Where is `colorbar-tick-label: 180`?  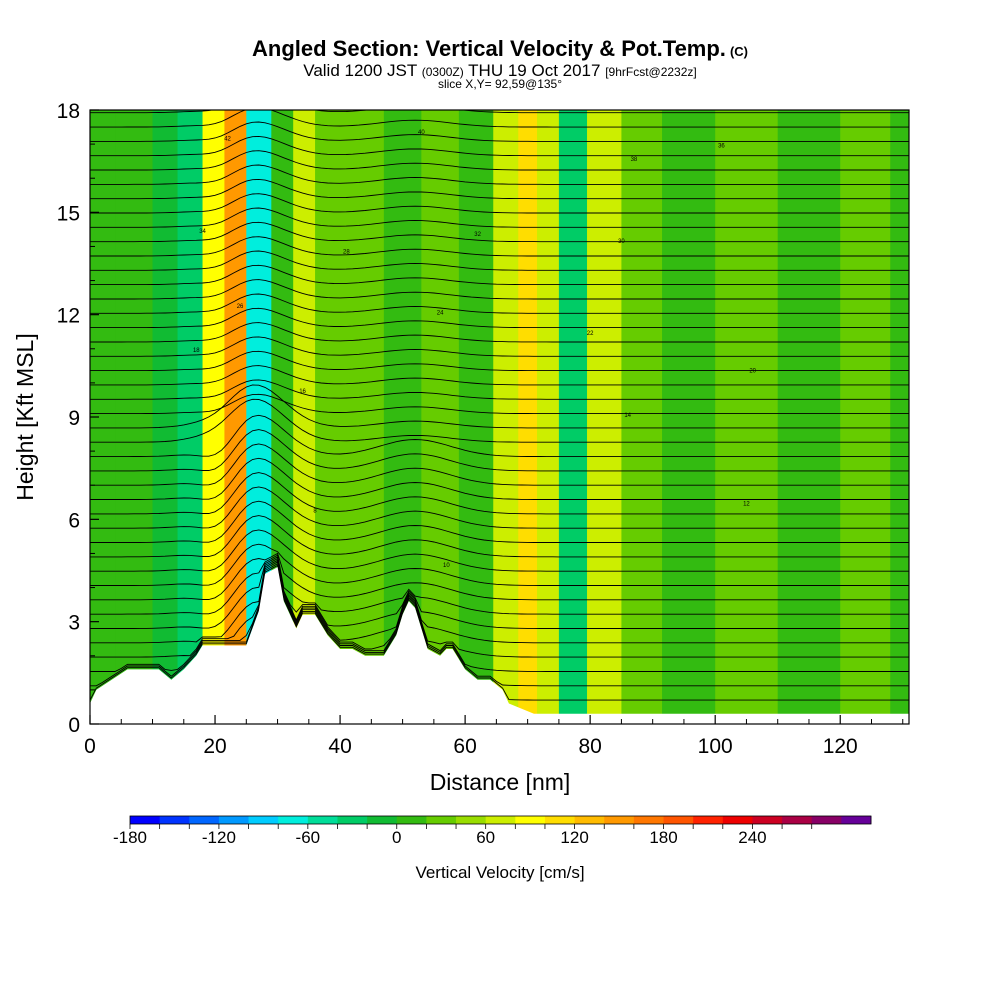 colorbar-tick-label: 180 is located at coordinates (663, 837).